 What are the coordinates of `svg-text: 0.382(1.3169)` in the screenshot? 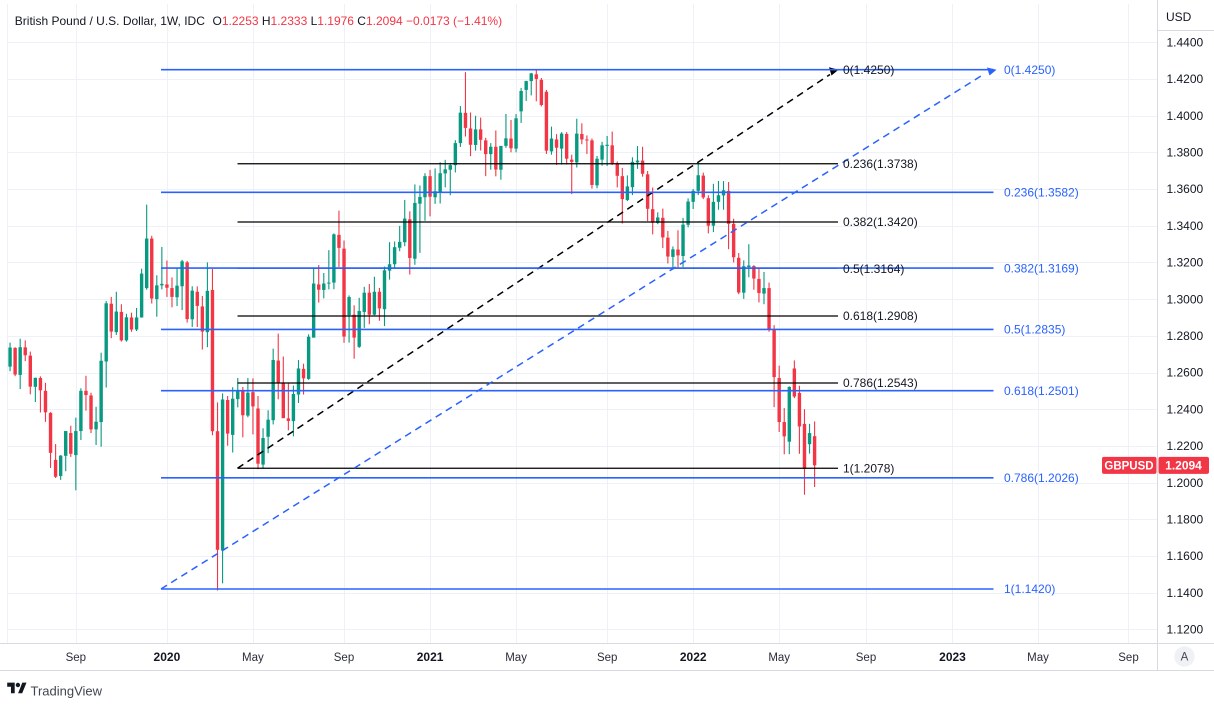 It's located at (1041, 268).